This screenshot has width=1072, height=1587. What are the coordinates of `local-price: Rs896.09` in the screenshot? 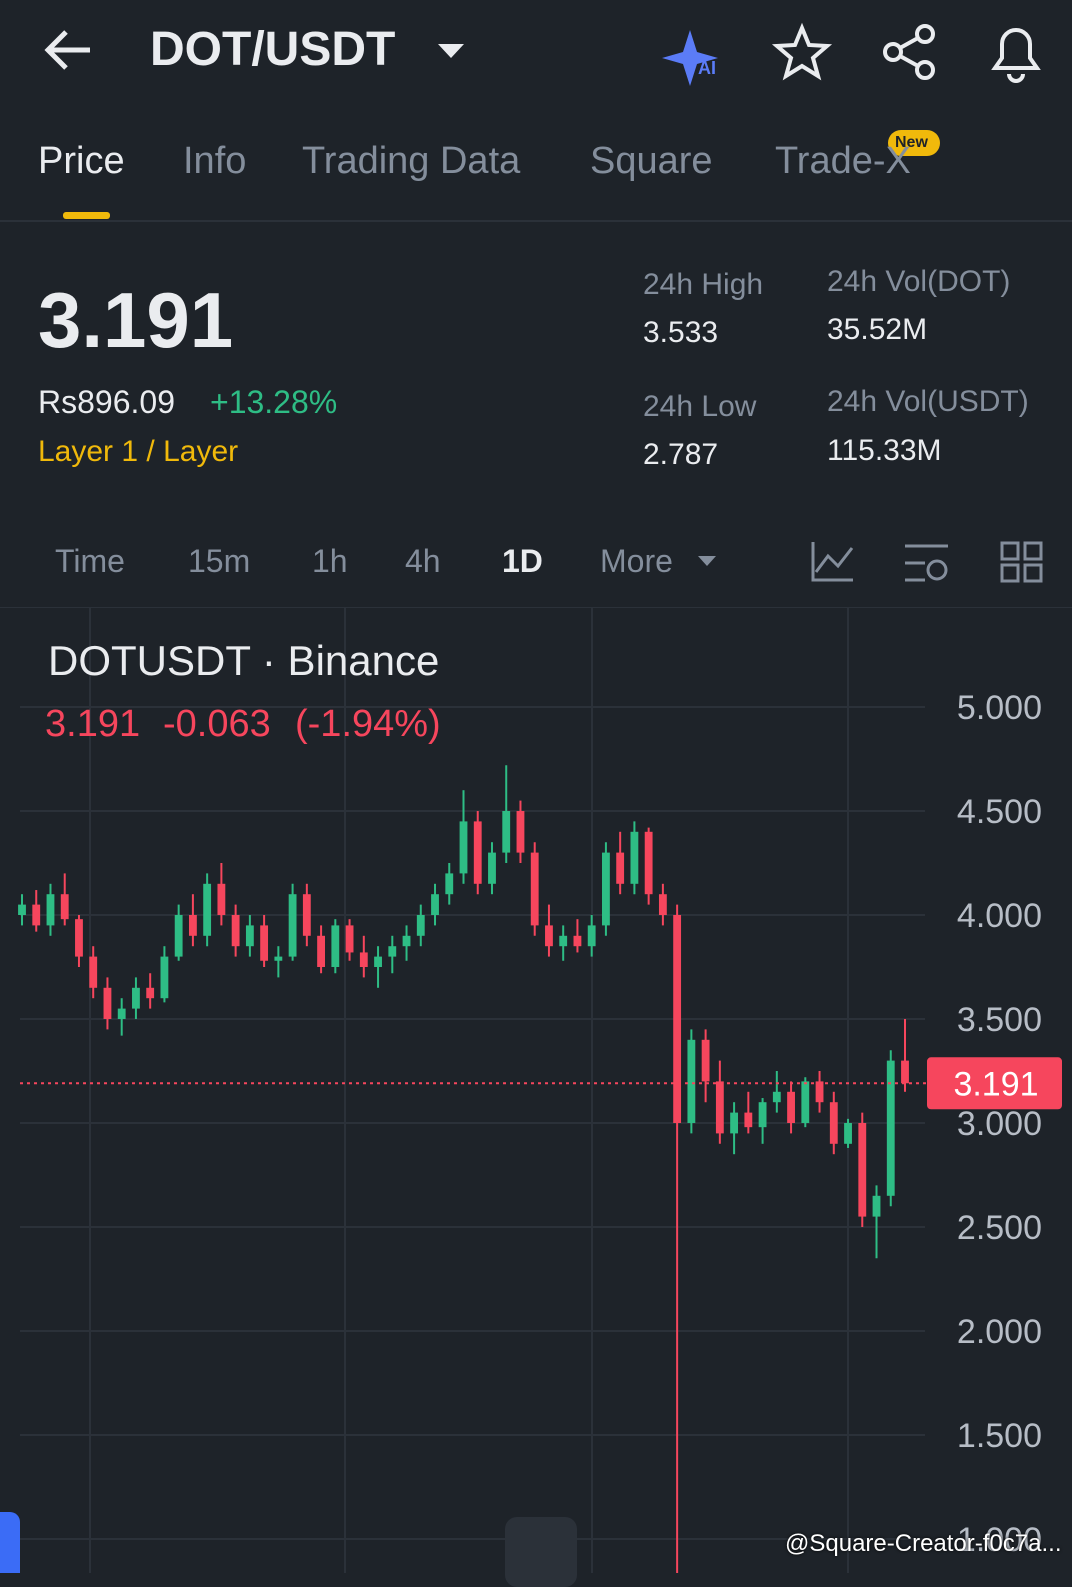 It's located at (106, 402).